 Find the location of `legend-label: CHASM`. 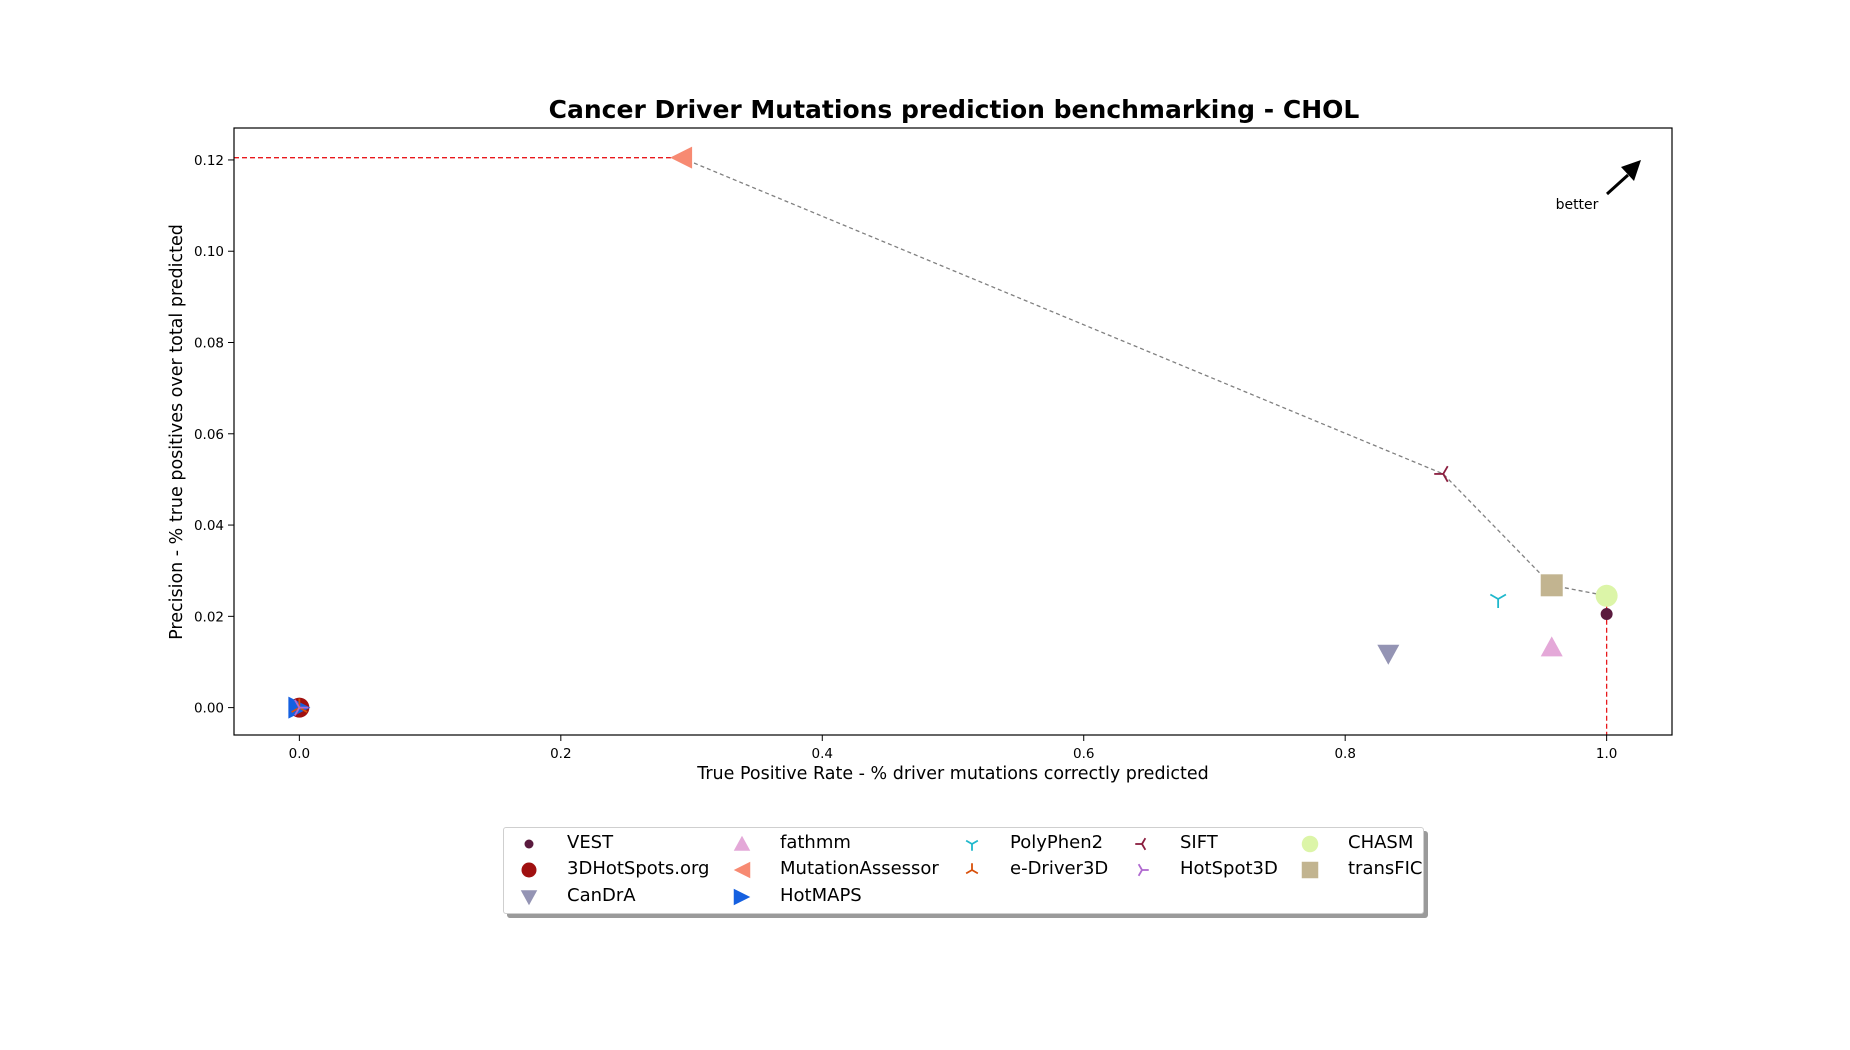

legend-label: CHASM is located at coordinates (1381, 842).